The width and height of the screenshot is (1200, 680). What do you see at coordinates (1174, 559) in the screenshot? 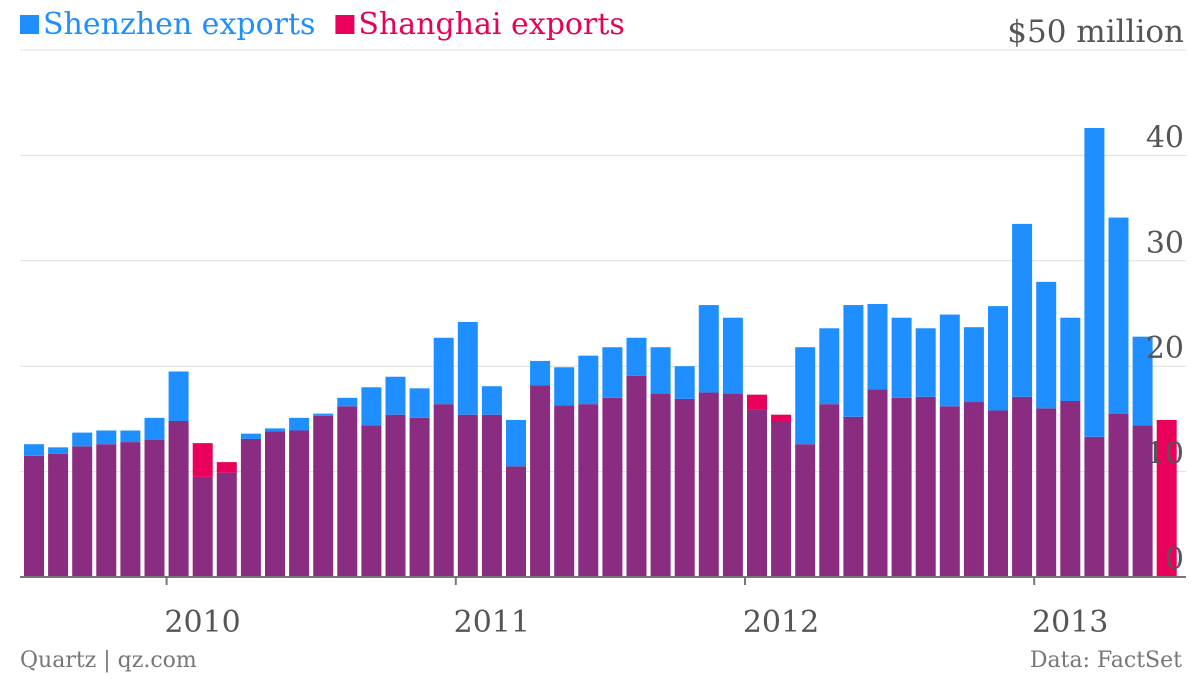
I see `y-tick-label: 0` at bounding box center [1174, 559].